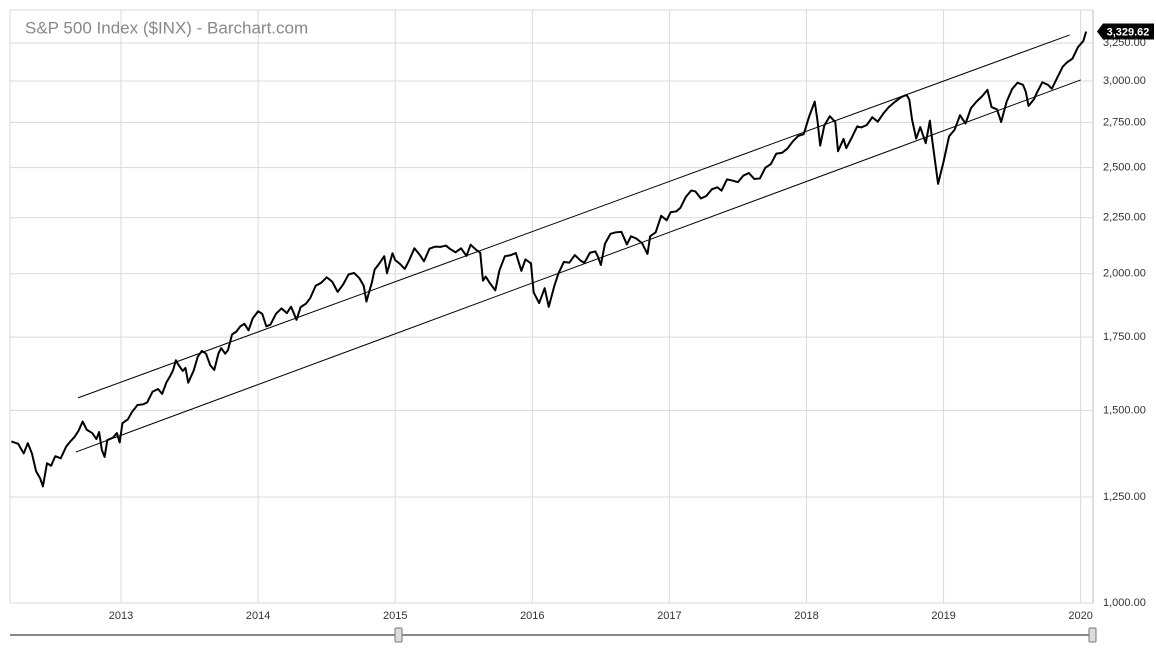 The width and height of the screenshot is (1156, 650). Describe the element at coordinates (1124, 43) in the screenshot. I see `y-tick-label: 3,250.00` at that location.